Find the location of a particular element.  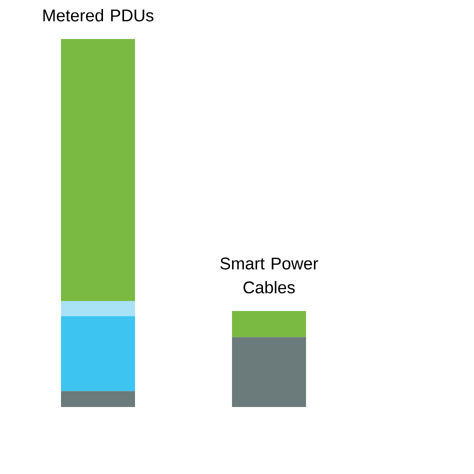

x-tick-label: Metered PDUs is located at coordinates (98, 15).